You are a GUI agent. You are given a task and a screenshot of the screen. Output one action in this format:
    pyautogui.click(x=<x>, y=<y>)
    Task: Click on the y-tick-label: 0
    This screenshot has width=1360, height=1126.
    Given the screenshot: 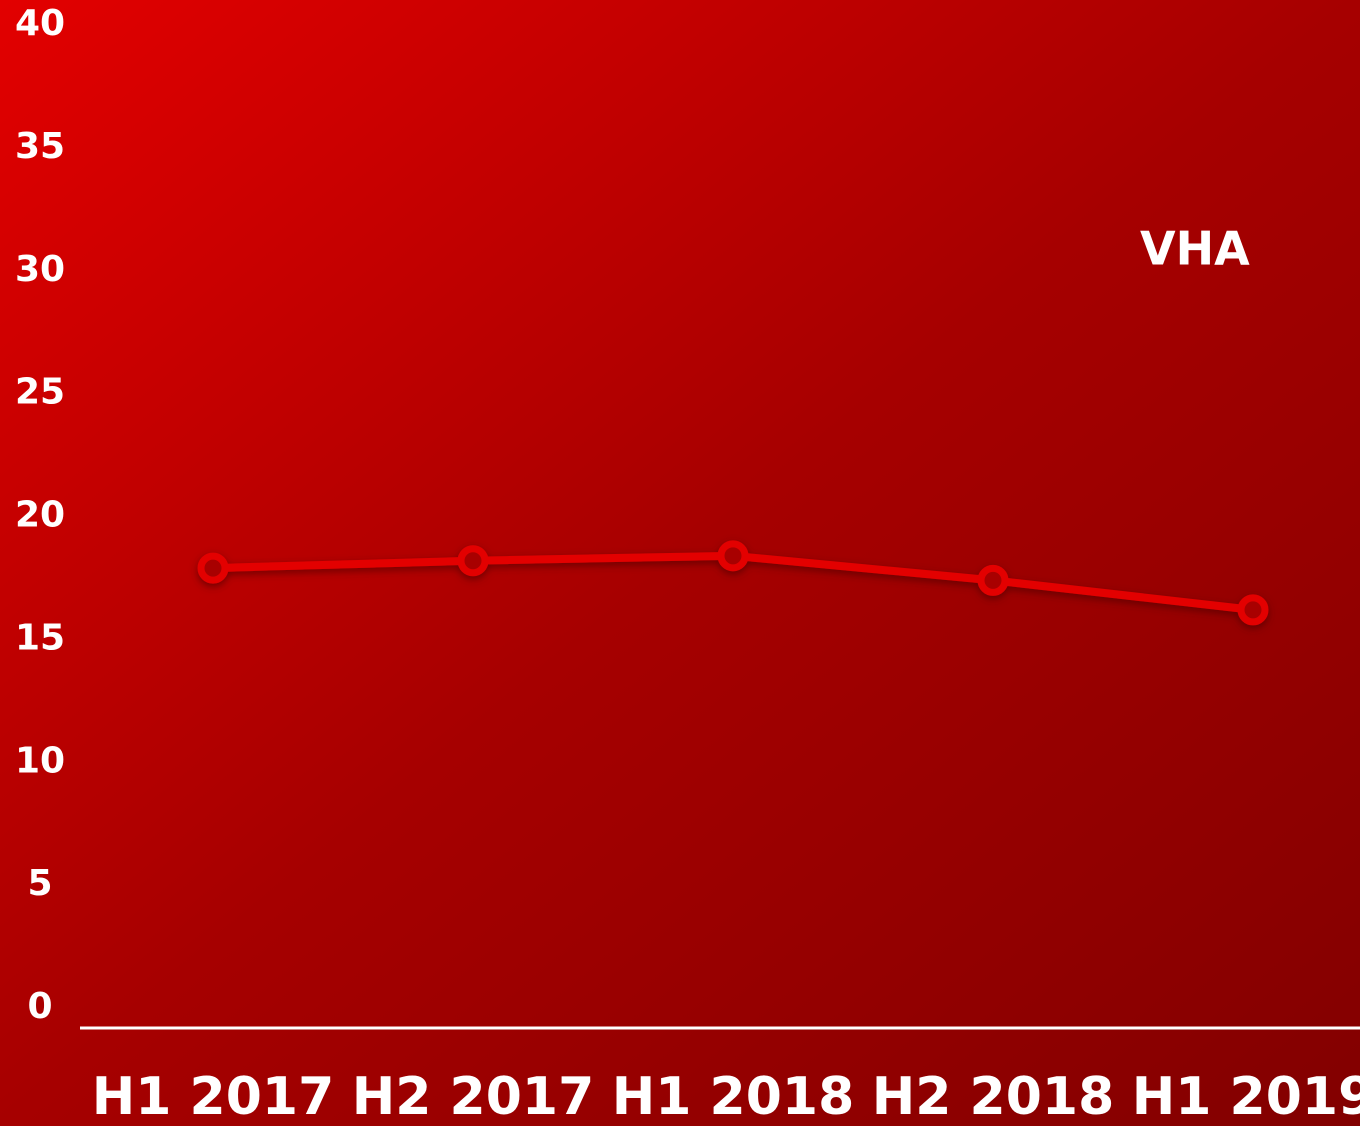 What is the action you would take?
    pyautogui.click(x=39, y=1006)
    